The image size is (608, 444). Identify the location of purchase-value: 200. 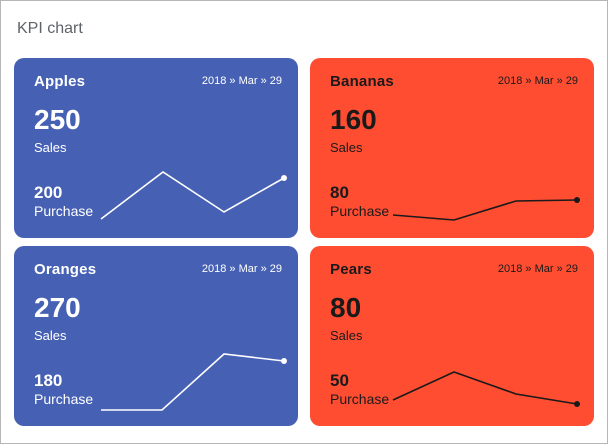
(48, 192).